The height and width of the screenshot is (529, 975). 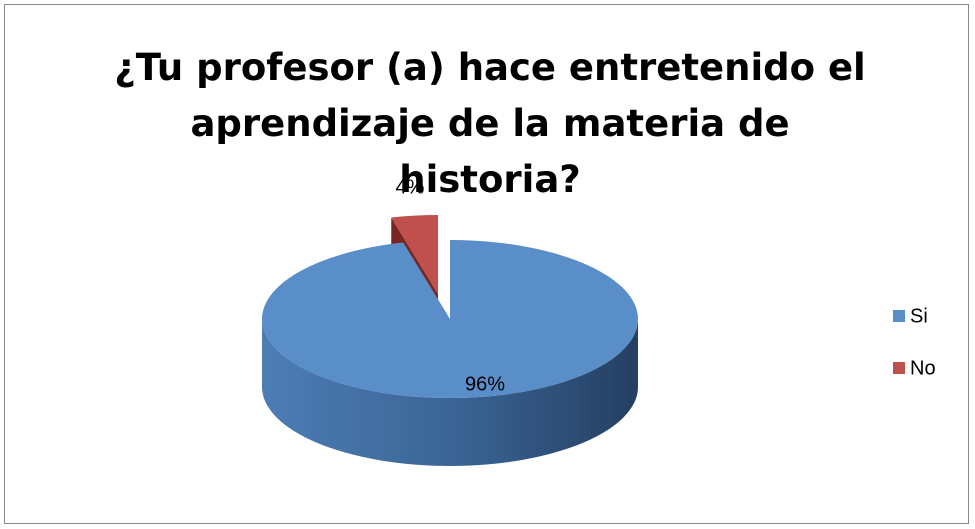 I want to click on data-label: 4%, so click(x=410, y=187).